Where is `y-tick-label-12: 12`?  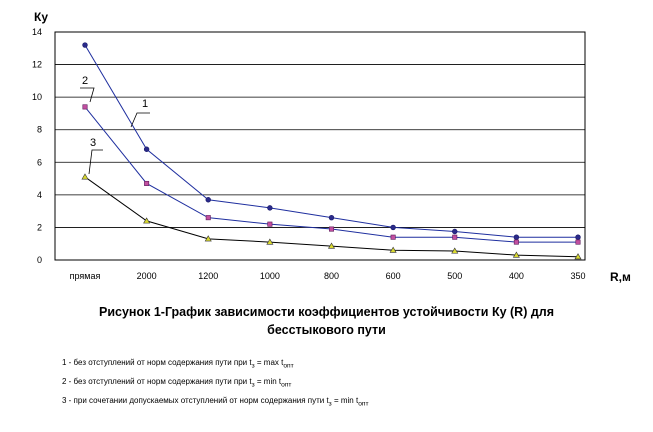
y-tick-label-12: 12 is located at coordinates (37, 65).